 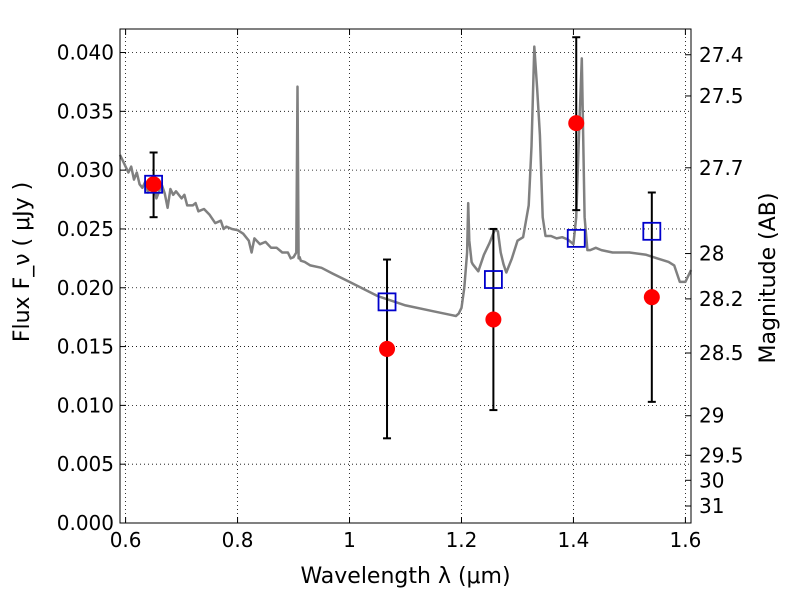 What do you see at coordinates (685, 540) in the screenshot?
I see `x-tick-label: 1.6` at bounding box center [685, 540].